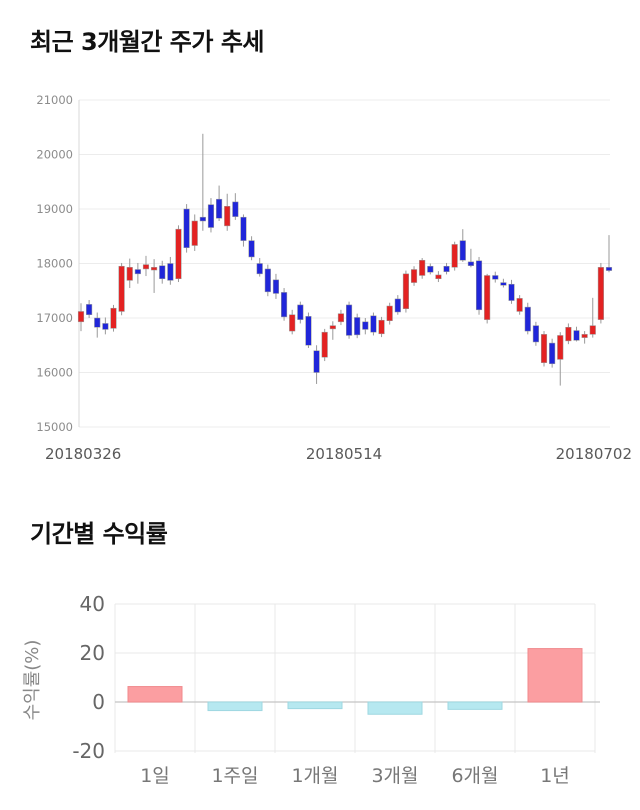 The width and height of the screenshot is (640, 810). I want to click on svg-text: 21000, so click(54, 100).